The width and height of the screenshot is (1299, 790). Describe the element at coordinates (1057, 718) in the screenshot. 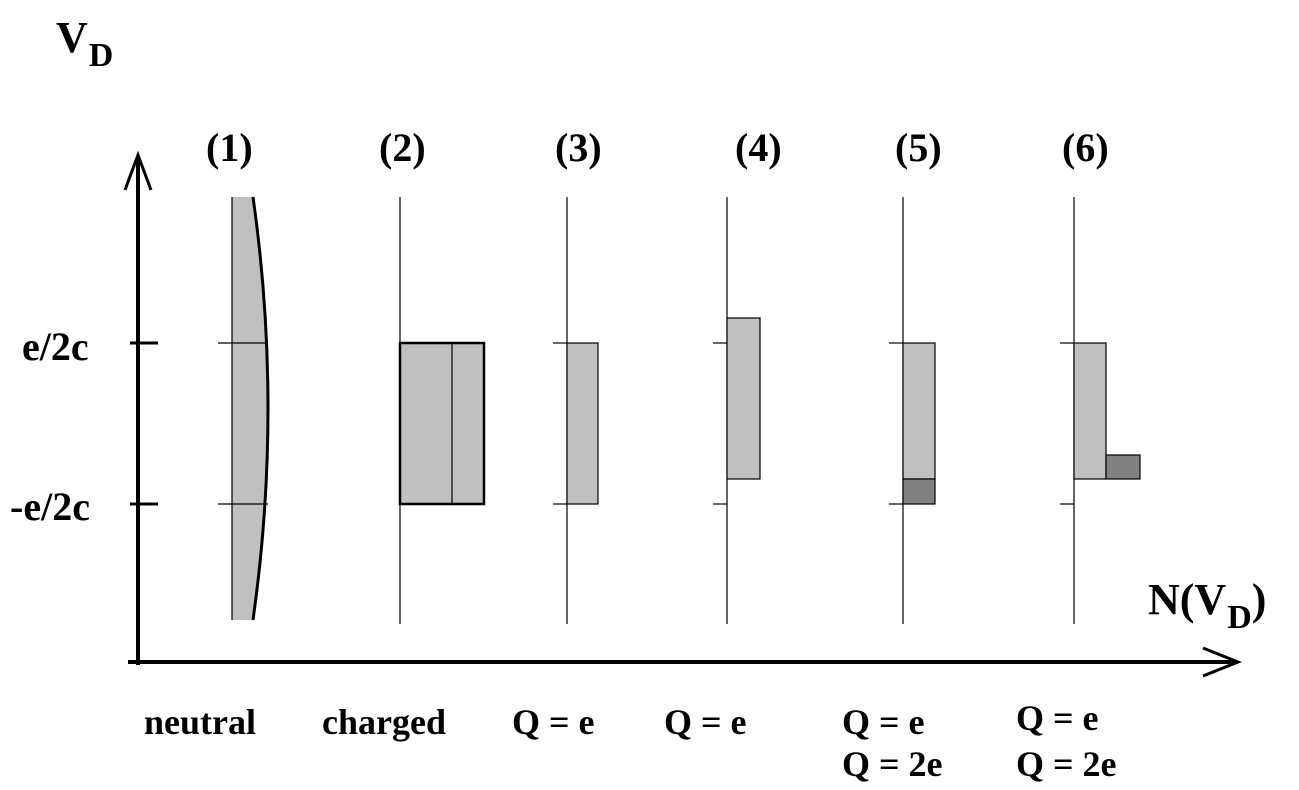

I see `panel-6-caption-line-1: Q = e` at that location.